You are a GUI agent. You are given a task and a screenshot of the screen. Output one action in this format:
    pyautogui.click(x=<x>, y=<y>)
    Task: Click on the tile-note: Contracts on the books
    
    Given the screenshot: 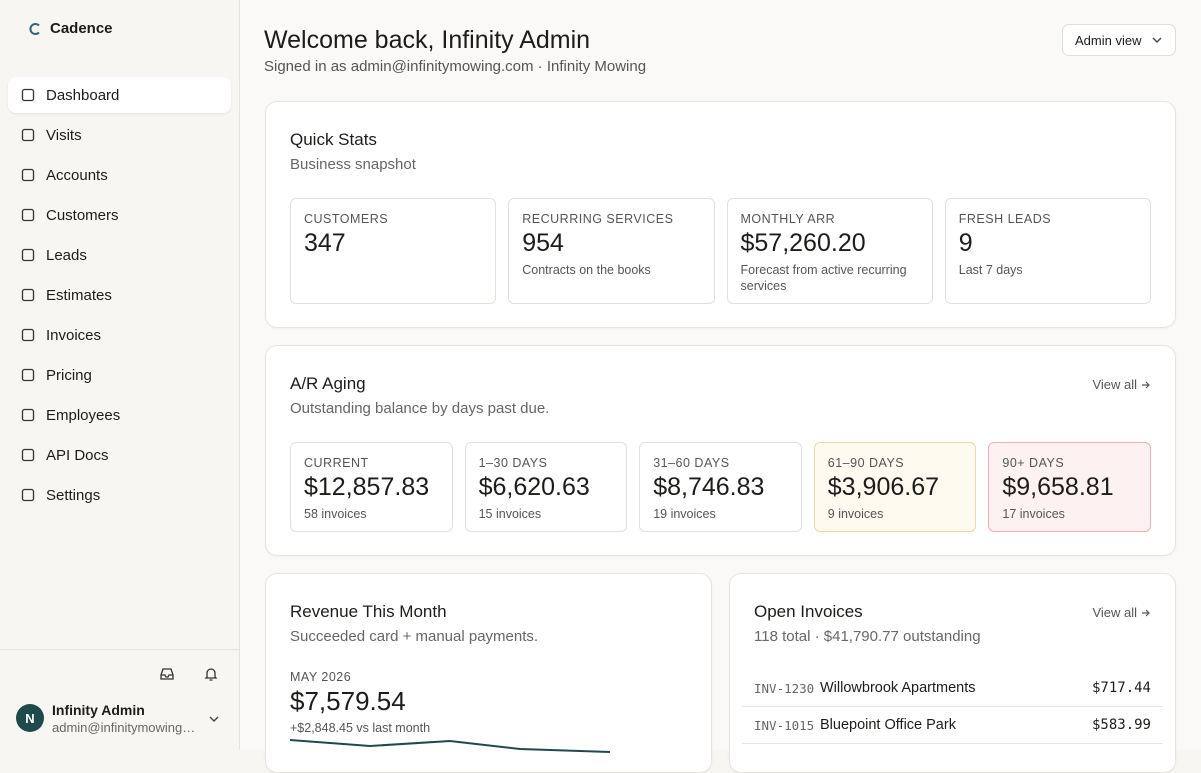 What is the action you would take?
    pyautogui.click(x=586, y=270)
    